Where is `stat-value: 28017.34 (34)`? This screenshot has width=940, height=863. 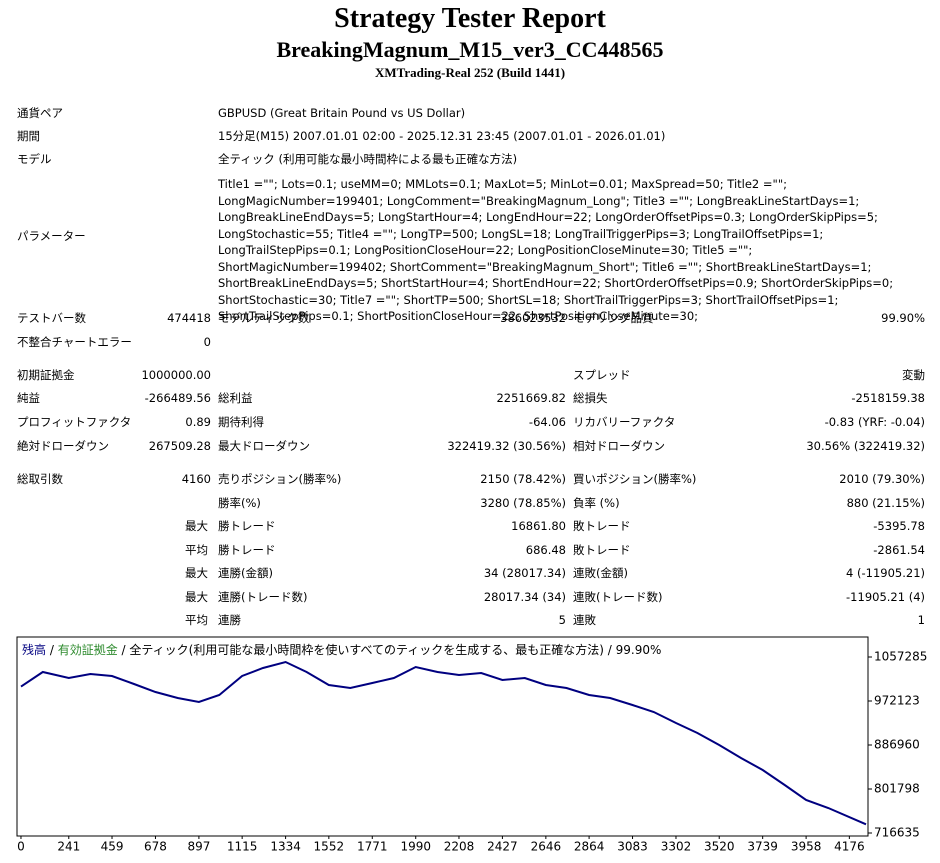
stat-value: 28017.34 (34) is located at coordinates (524, 597).